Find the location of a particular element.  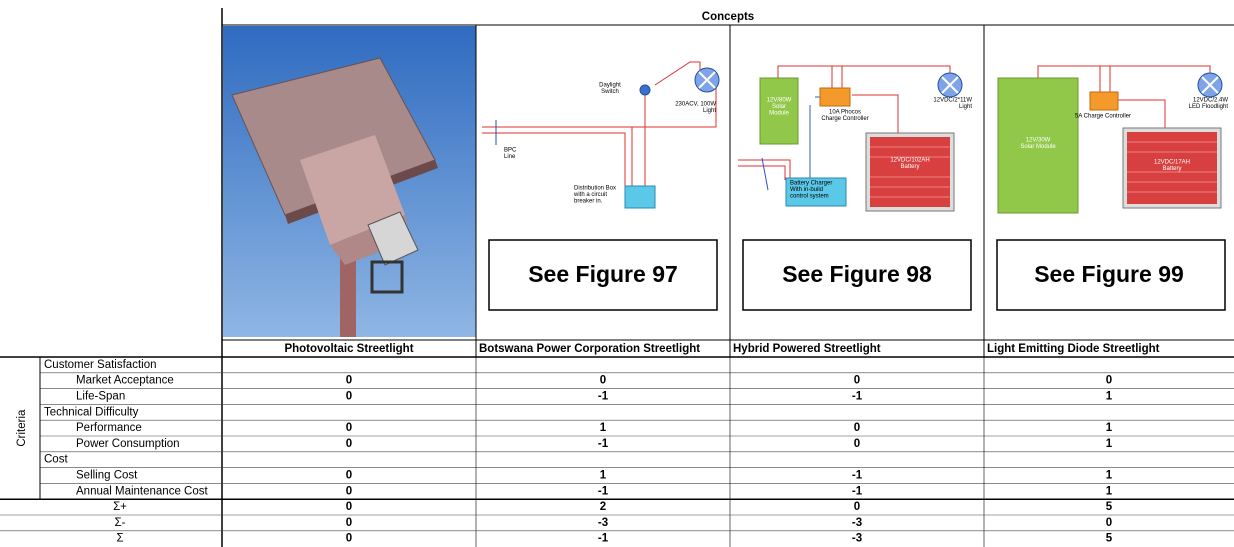

criterion-label: Power Consumption is located at coordinates (128, 444).